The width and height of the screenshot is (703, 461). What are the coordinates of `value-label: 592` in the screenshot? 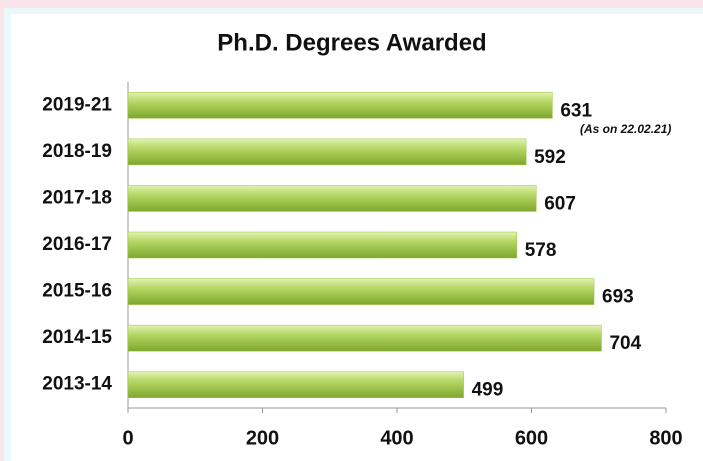 It's located at (550, 157).